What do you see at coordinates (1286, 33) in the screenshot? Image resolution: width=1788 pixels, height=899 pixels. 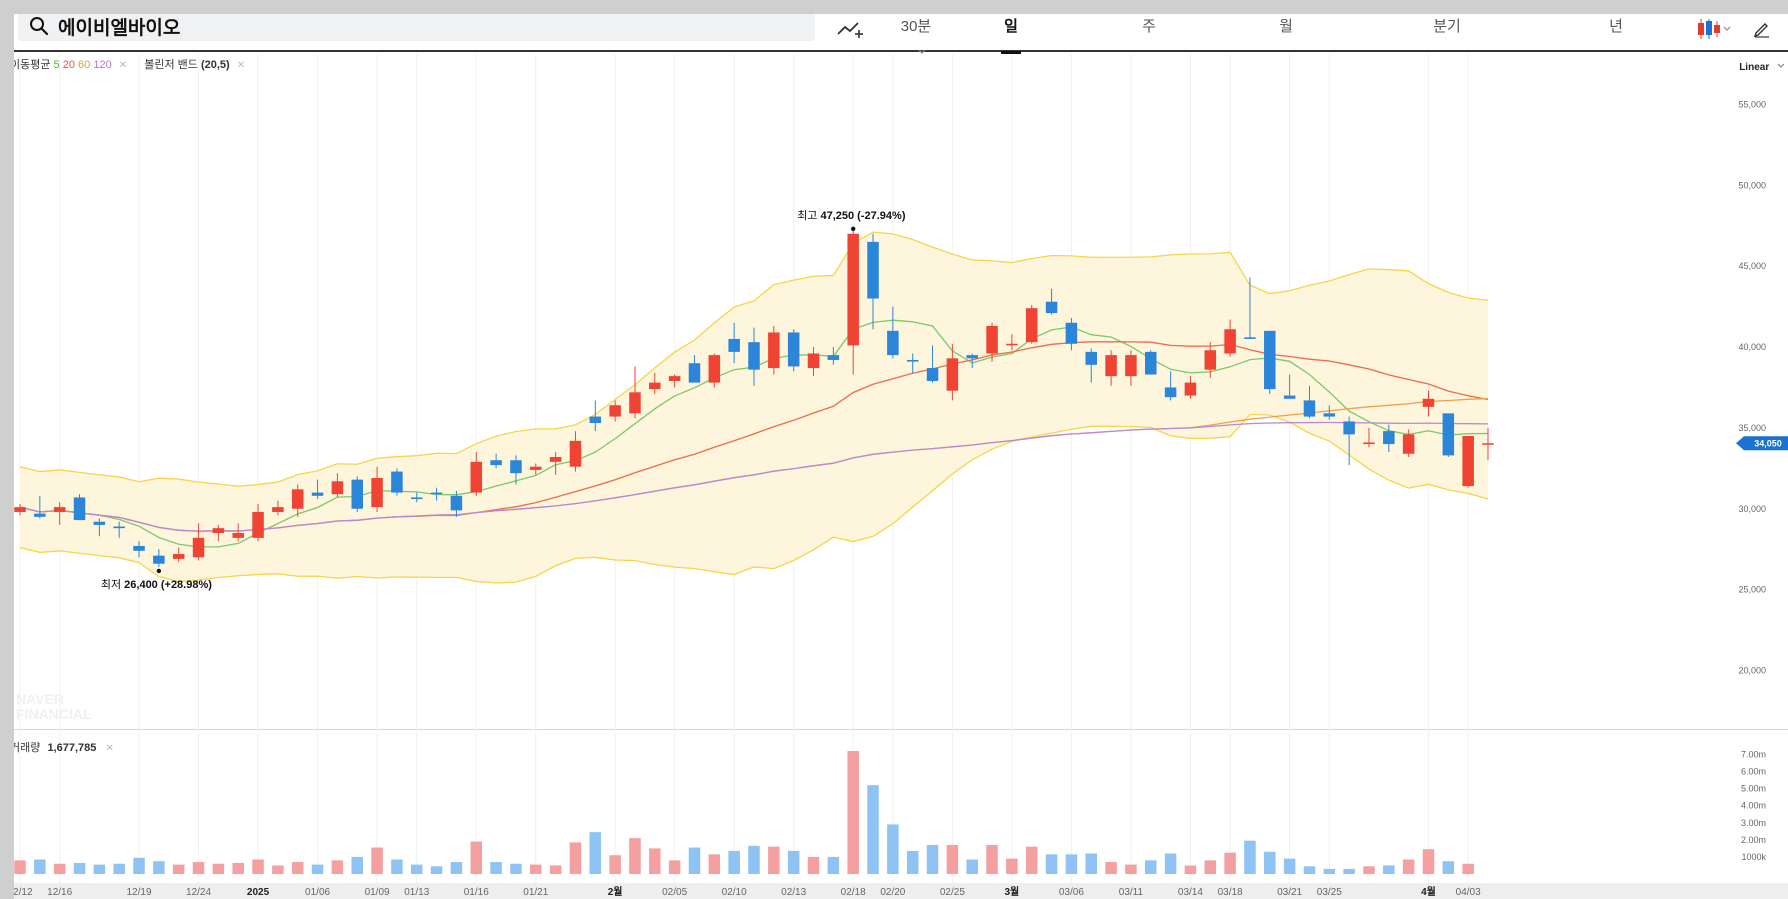 I see `tab-month: 월` at bounding box center [1286, 33].